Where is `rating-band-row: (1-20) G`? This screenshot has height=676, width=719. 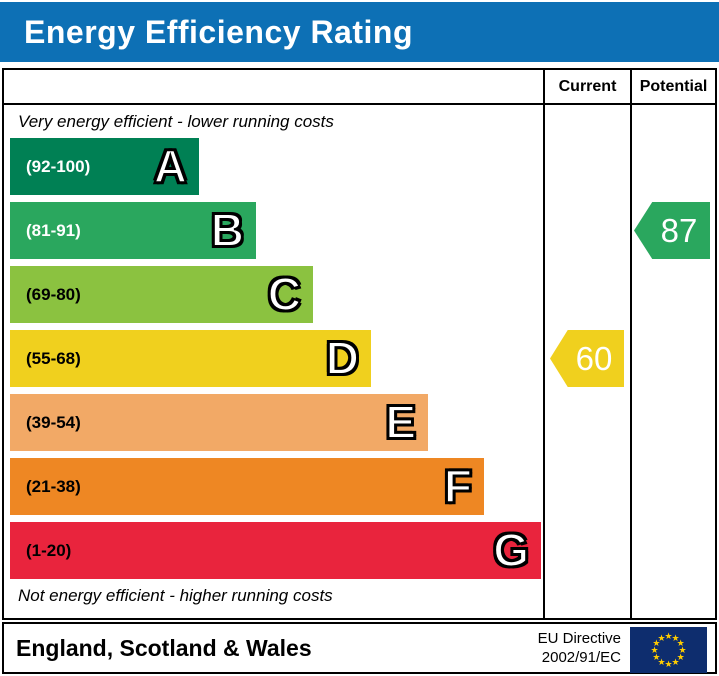
rating-band-row: (1-20) G is located at coordinates (276, 550).